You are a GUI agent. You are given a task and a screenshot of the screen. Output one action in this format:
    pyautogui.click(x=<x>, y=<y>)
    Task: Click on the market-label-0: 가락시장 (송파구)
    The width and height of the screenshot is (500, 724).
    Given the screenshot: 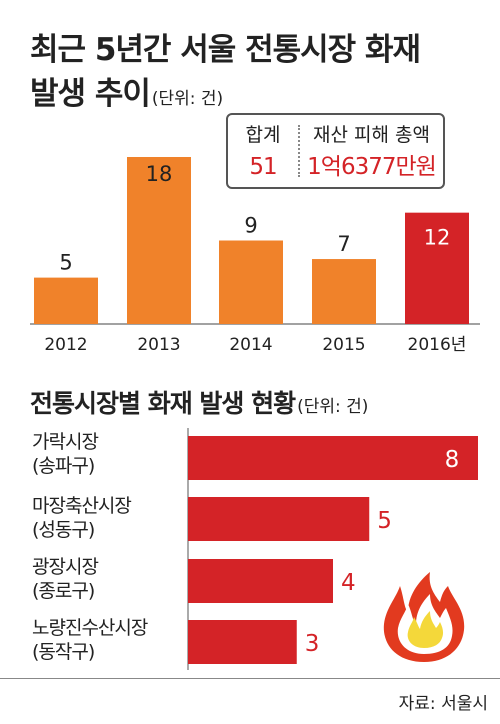 What is the action you would take?
    pyautogui.click(x=65, y=454)
    